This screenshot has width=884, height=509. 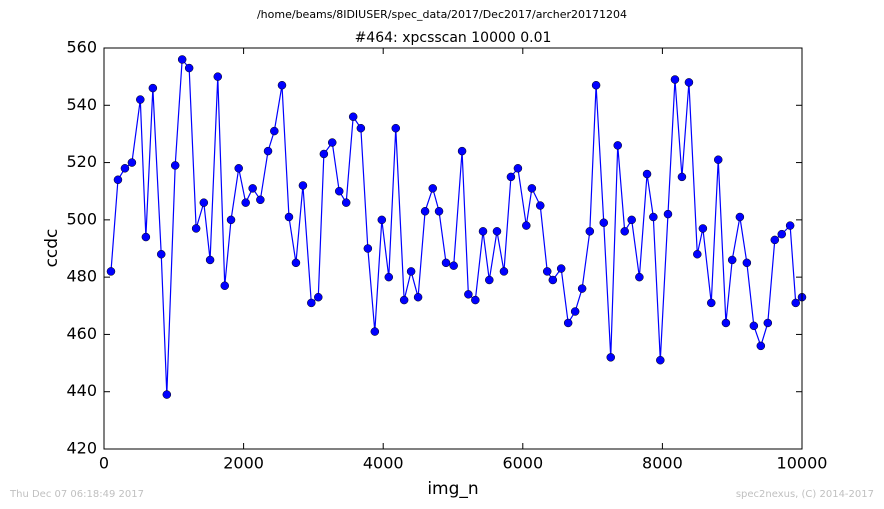 I want to click on y-tick-label: 520, so click(x=81, y=161).